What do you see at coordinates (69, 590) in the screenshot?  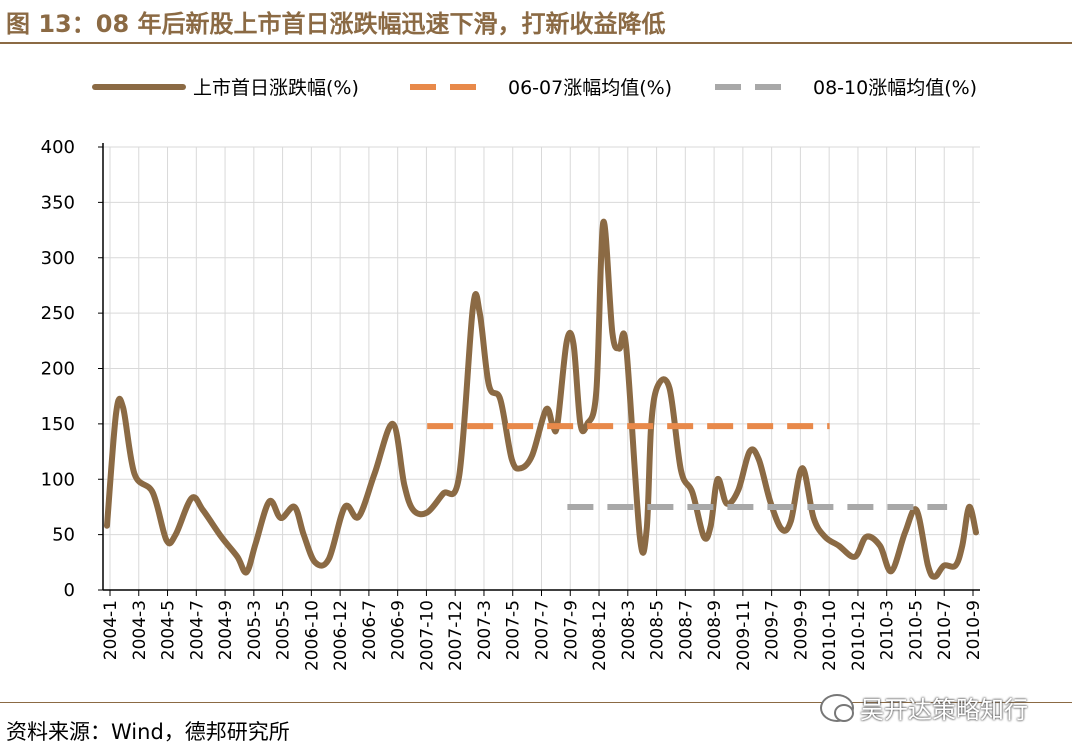 I see `y-tick-label: 0` at bounding box center [69, 590].